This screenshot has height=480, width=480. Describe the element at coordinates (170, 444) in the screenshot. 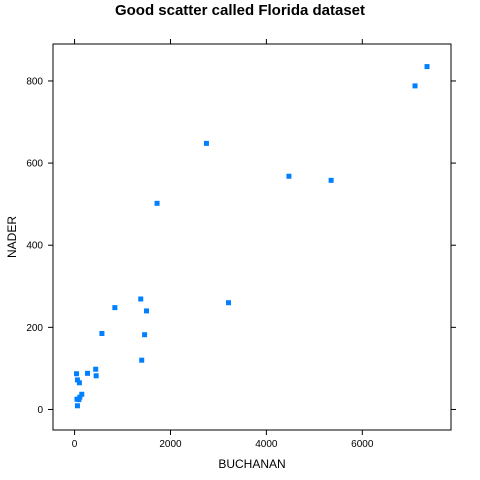

I see `x-tick-label: 2000` at that location.